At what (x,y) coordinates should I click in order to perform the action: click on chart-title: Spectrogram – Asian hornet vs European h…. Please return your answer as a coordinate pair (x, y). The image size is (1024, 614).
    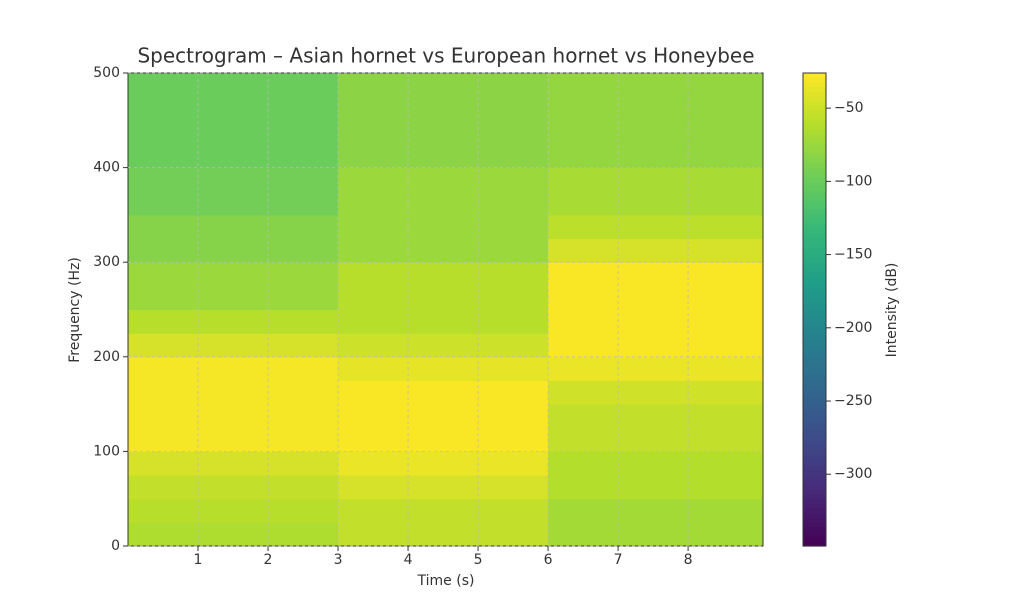
    Looking at the image, I should click on (445, 56).